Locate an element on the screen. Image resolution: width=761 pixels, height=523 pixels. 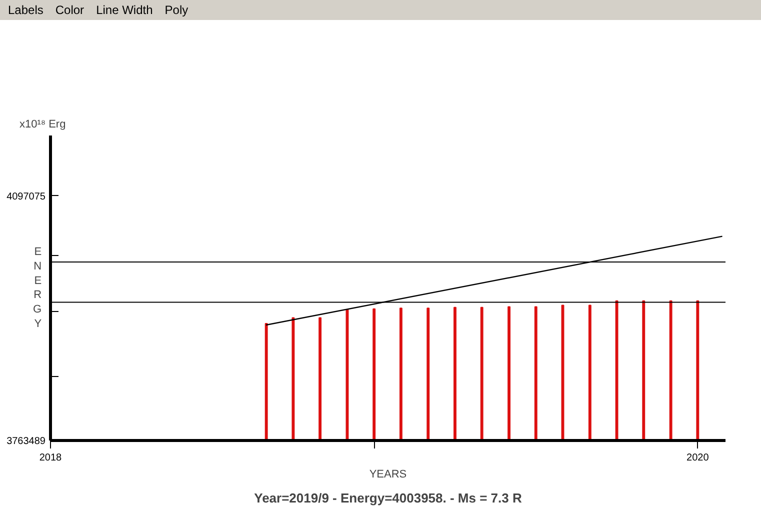
text: Line Width is located at coordinates (124, 10).